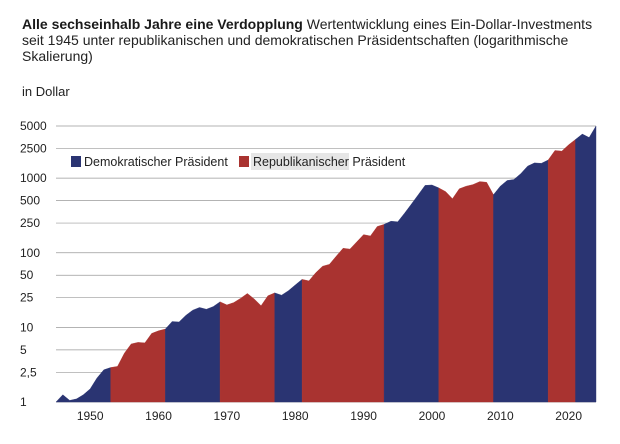 The width and height of the screenshot is (620, 444). I want to click on period-area-1961, so click(193, 352).